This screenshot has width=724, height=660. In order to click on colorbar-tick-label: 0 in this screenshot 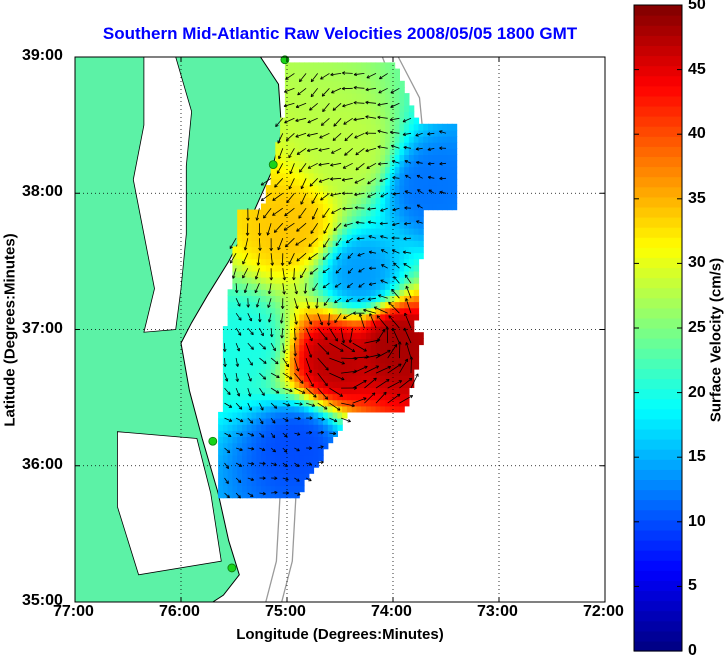, I will do `click(692, 651)`.